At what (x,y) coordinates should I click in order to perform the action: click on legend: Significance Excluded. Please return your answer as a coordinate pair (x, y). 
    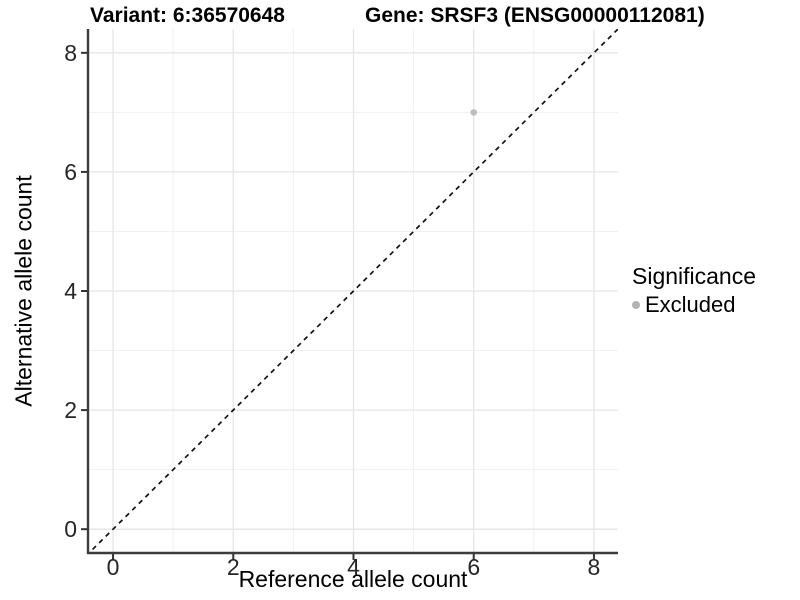
    Looking at the image, I should click on (694, 290).